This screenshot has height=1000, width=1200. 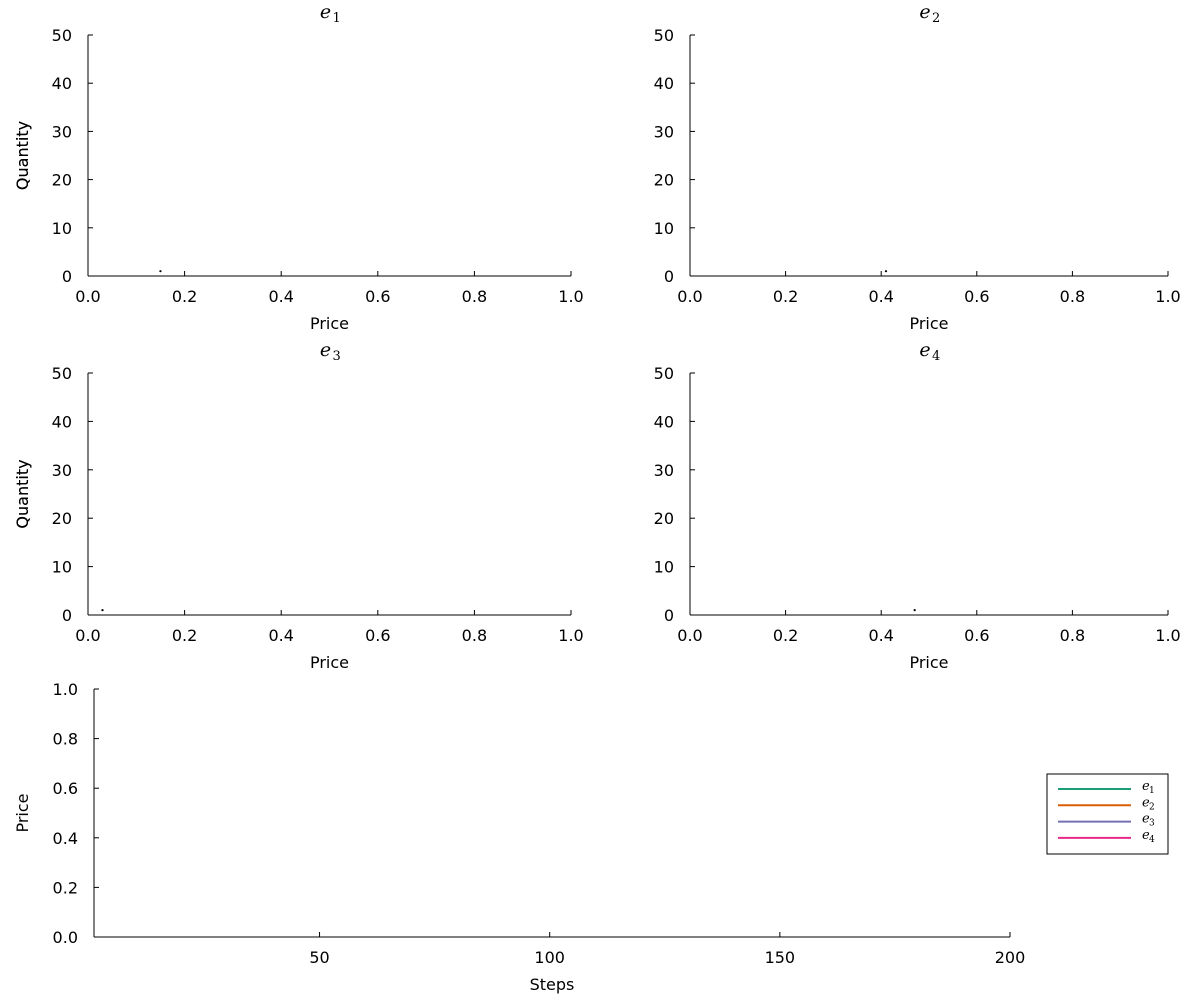 What do you see at coordinates (1152, 791) in the screenshot?
I see `legend-label-subscript: 1` at bounding box center [1152, 791].